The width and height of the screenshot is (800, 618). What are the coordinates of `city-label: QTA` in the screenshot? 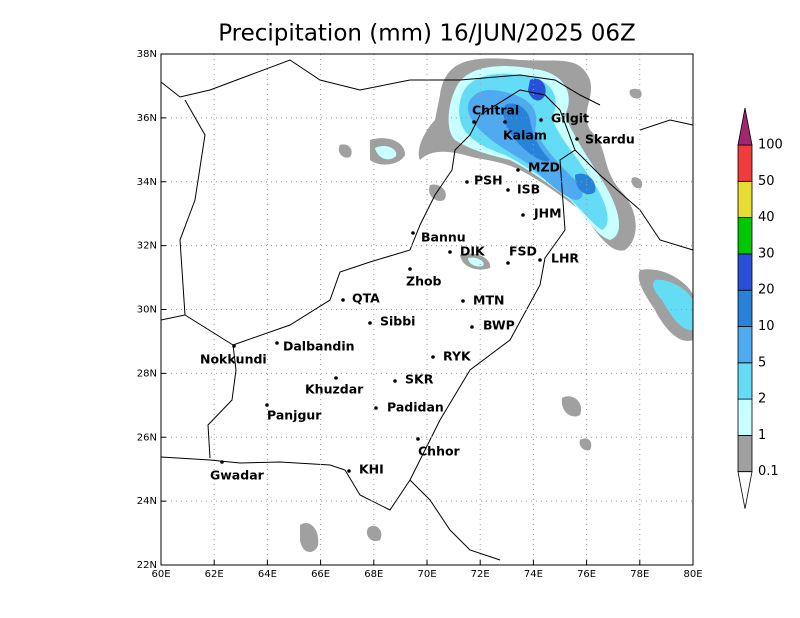 It's located at (366, 298).